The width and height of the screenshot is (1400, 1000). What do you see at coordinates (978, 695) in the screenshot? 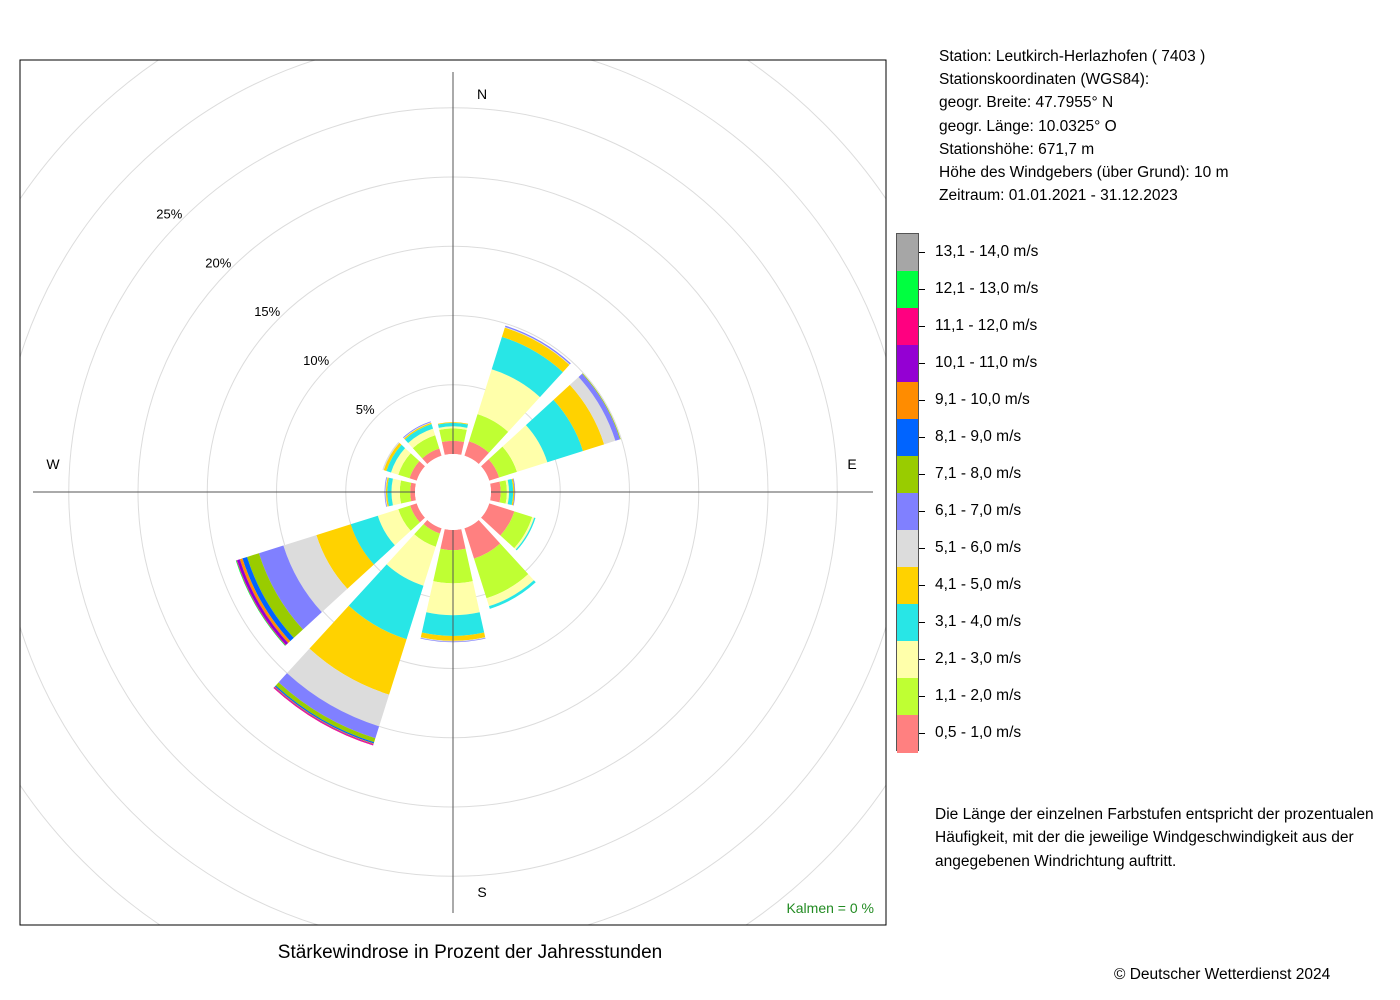
I see `legend-label: 1,1 - 2,0 m/s` at bounding box center [978, 695].